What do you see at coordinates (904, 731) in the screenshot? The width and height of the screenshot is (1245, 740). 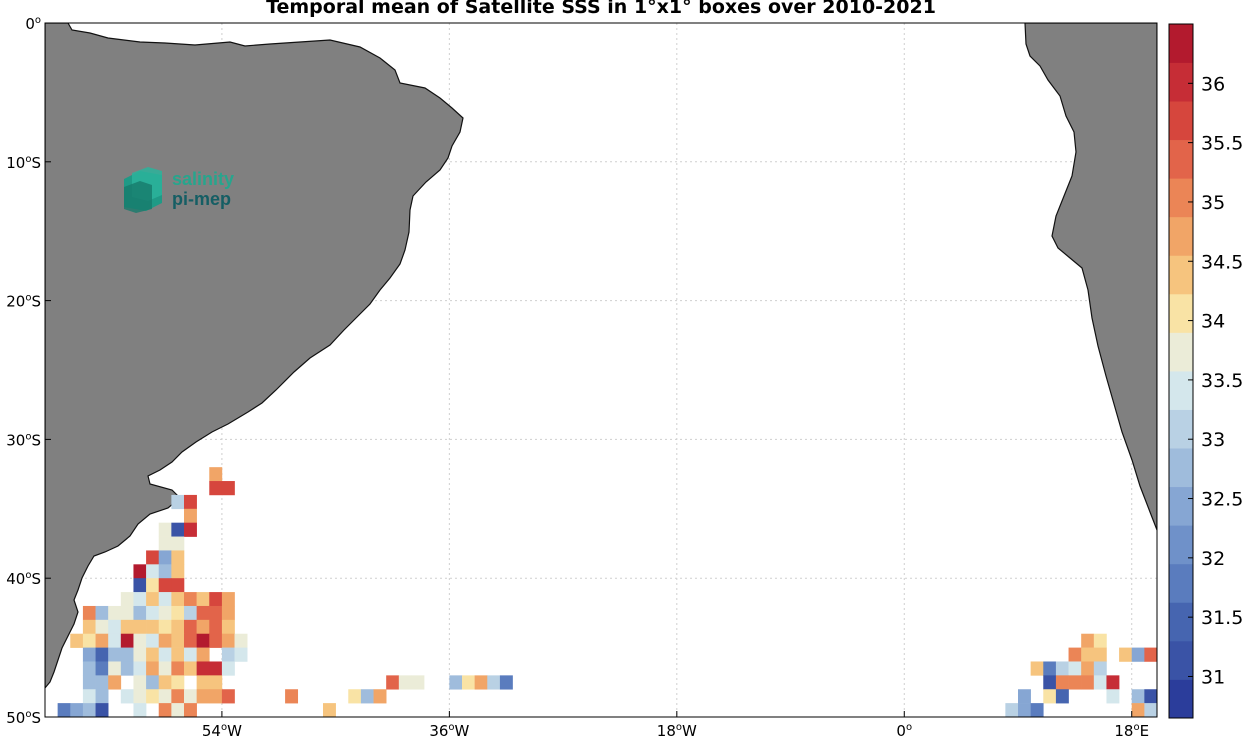 I see `x-tick-label-3: 0o` at bounding box center [904, 731].